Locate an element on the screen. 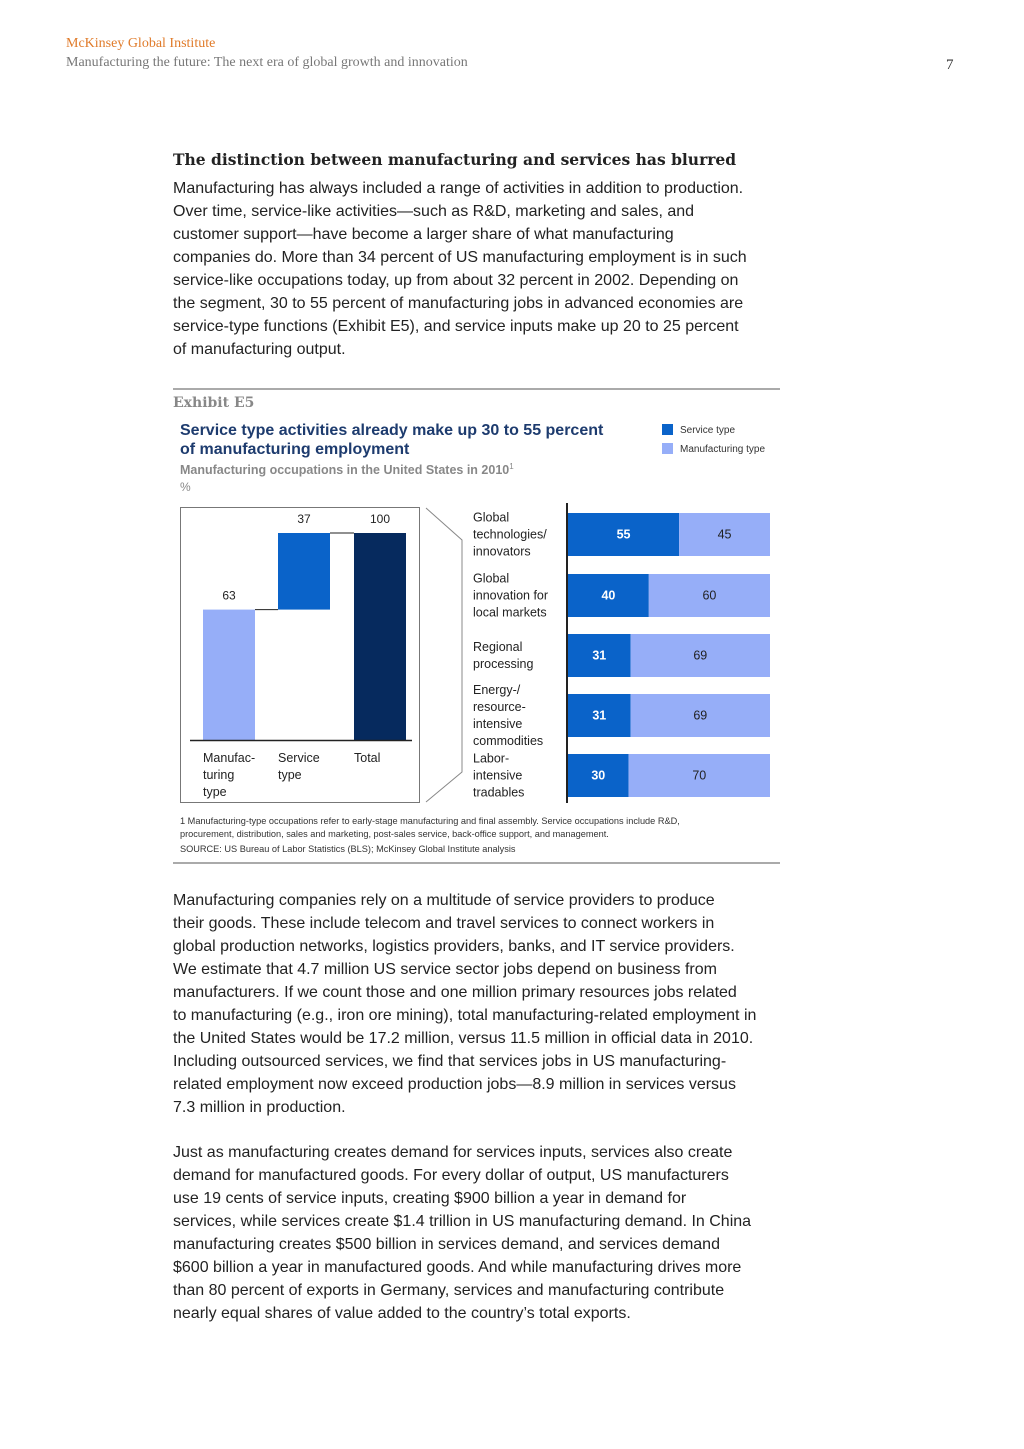 The width and height of the screenshot is (1024, 1449). exhibit-title-line: of manufacturing employment is located at coordinates (295, 449).